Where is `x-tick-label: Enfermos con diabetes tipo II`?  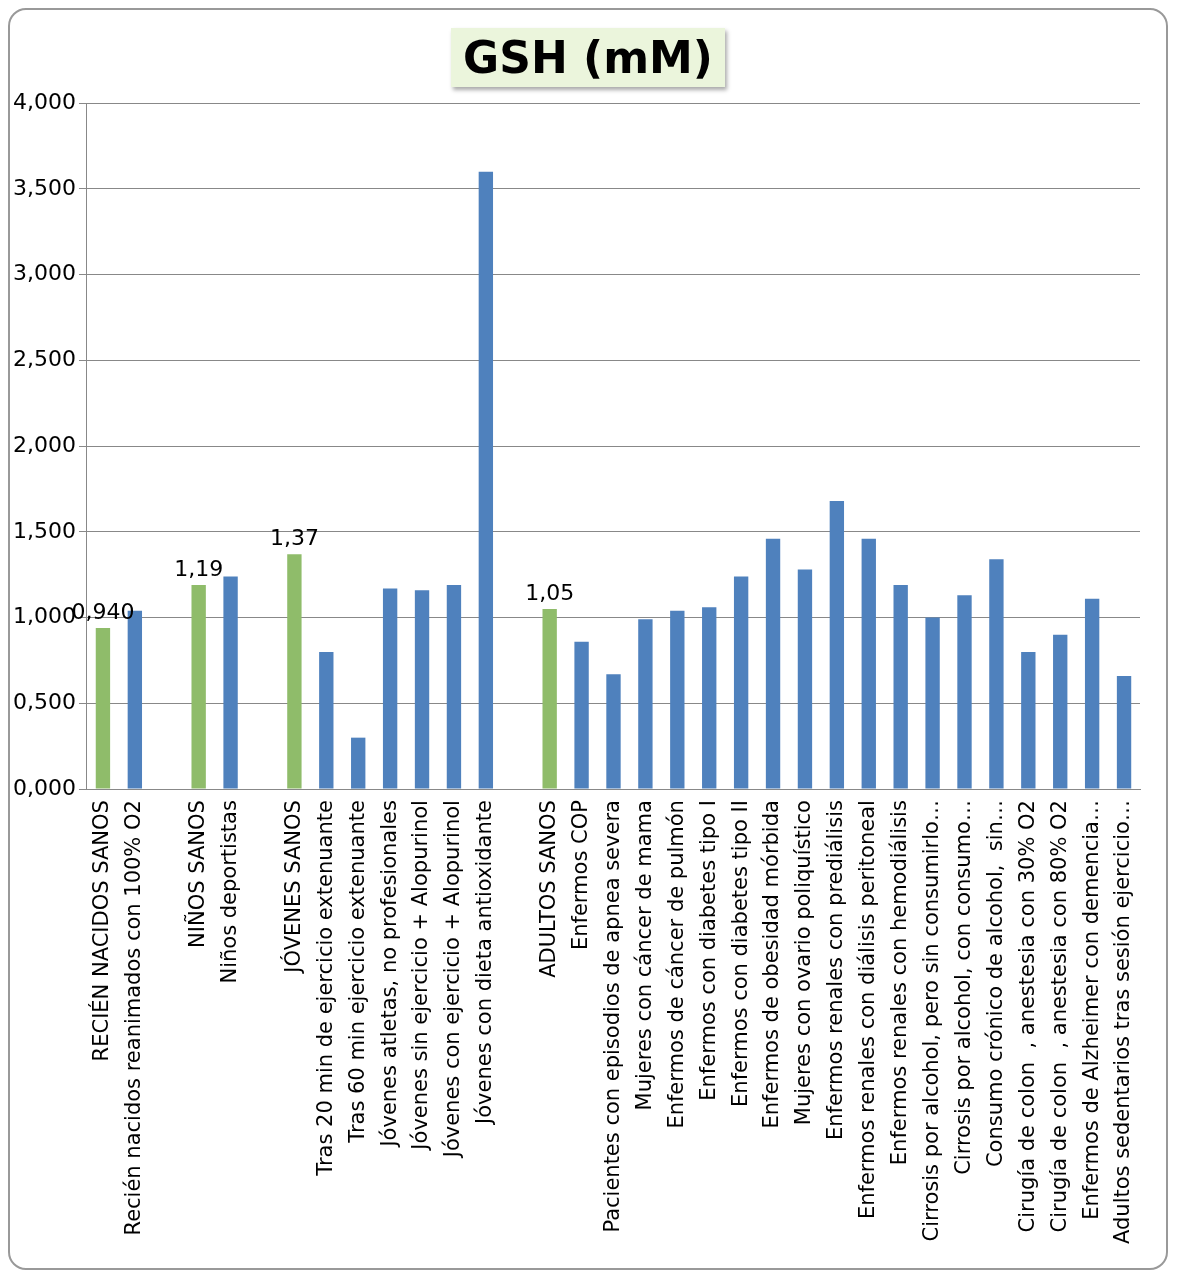
x-tick-label: Enfermos con diabetes tipo II is located at coordinates (739, 953).